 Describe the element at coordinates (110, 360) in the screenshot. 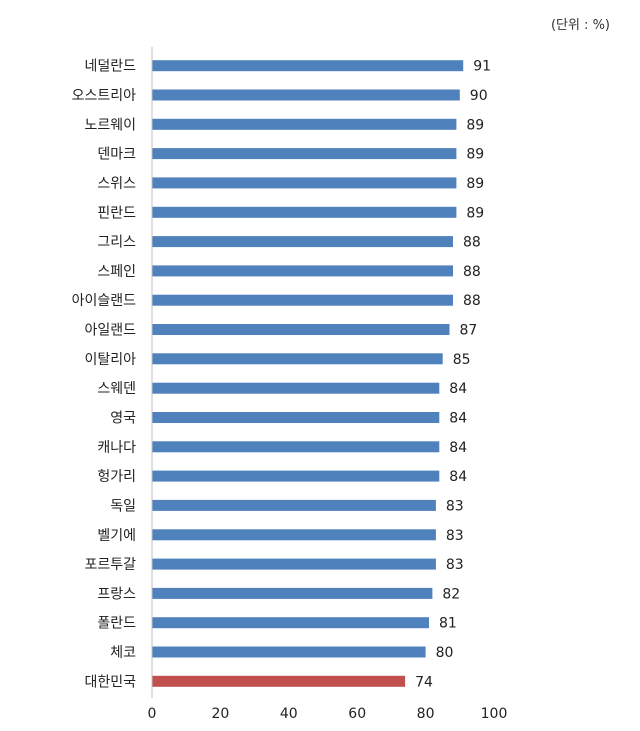

I see `category-label: 이탈리아` at that location.